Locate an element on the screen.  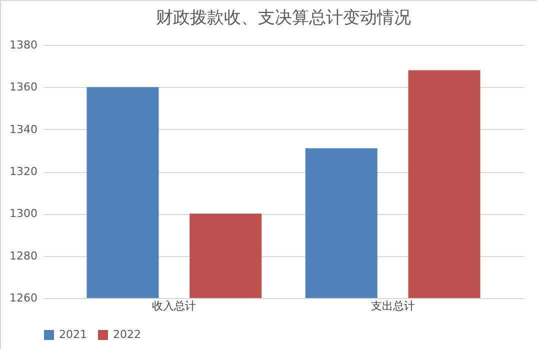
x-tick-label: 支出总计 is located at coordinates (392, 306).